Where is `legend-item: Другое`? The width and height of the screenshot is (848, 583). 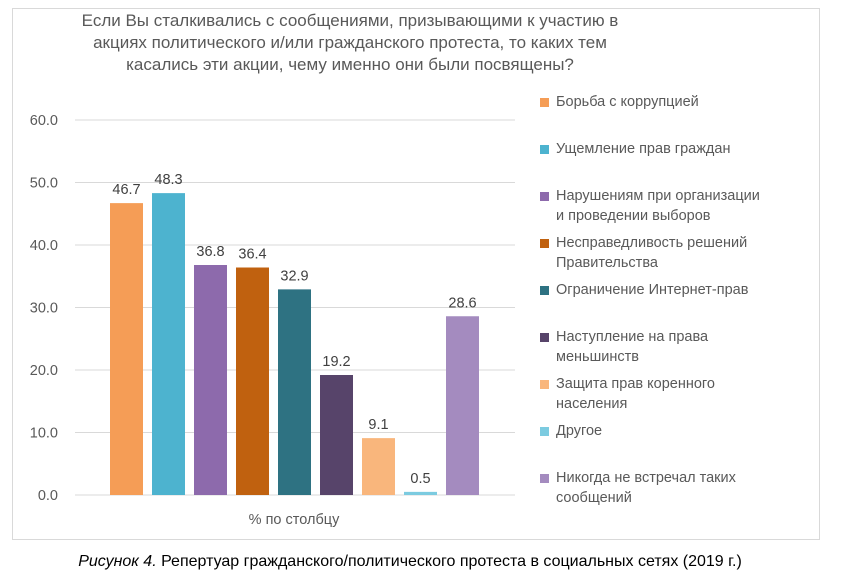 legend-item: Другое is located at coordinates (571, 431).